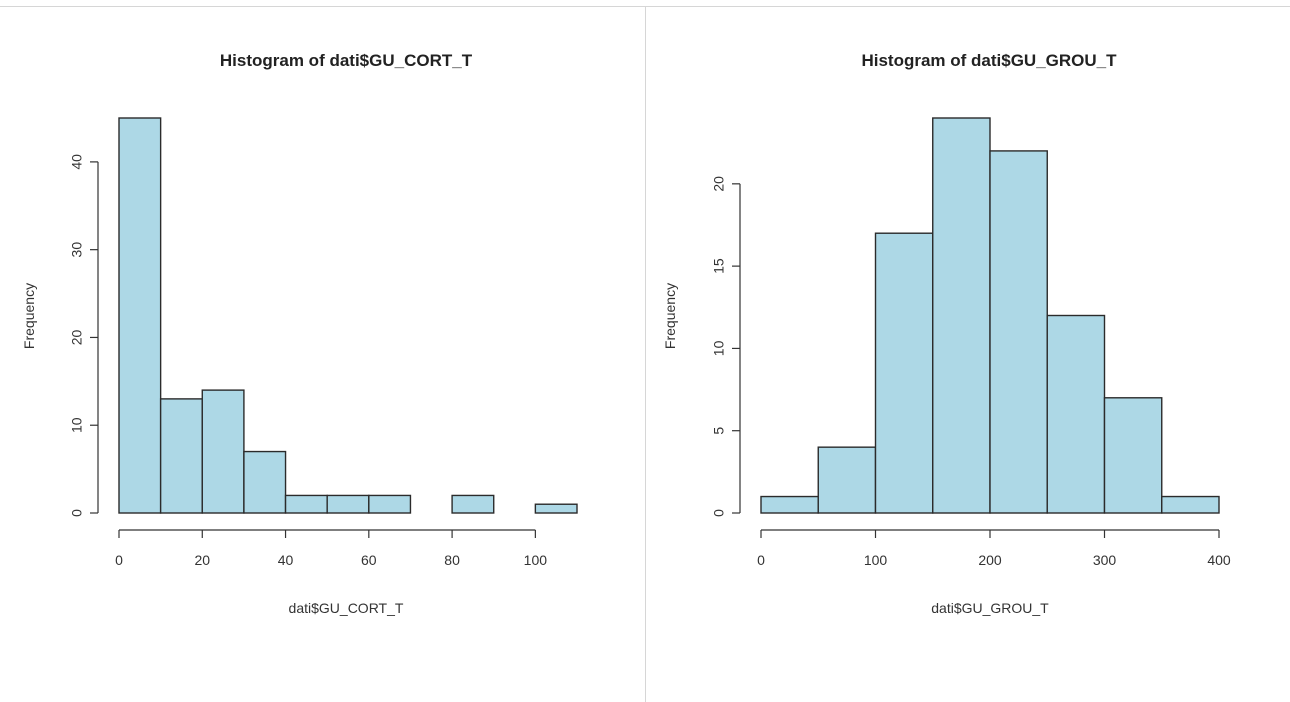  I want to click on y-tick-label: 15, so click(719, 266).